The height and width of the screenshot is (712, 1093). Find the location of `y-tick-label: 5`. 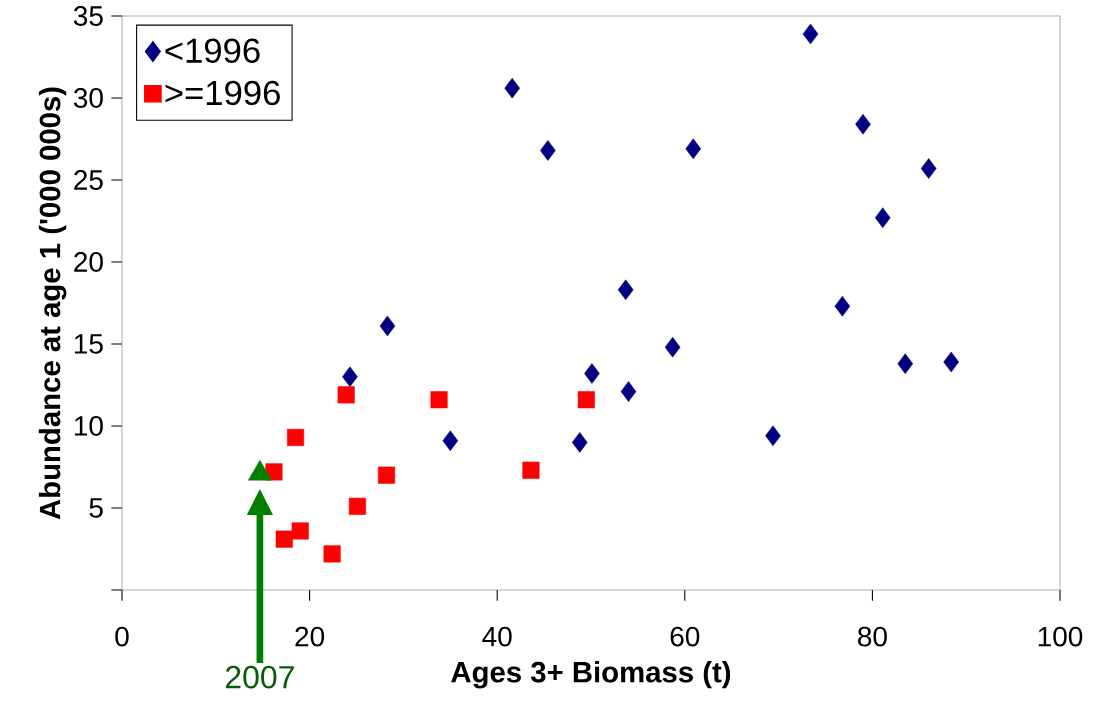

y-tick-label: 5 is located at coordinates (96, 508).